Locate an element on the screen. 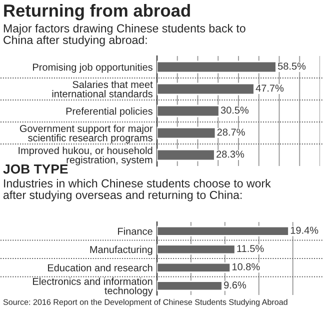 Image resolution: width=326 pixels, height=324 pixels. chart-title: Returning from abroad is located at coordinates (97, 12).